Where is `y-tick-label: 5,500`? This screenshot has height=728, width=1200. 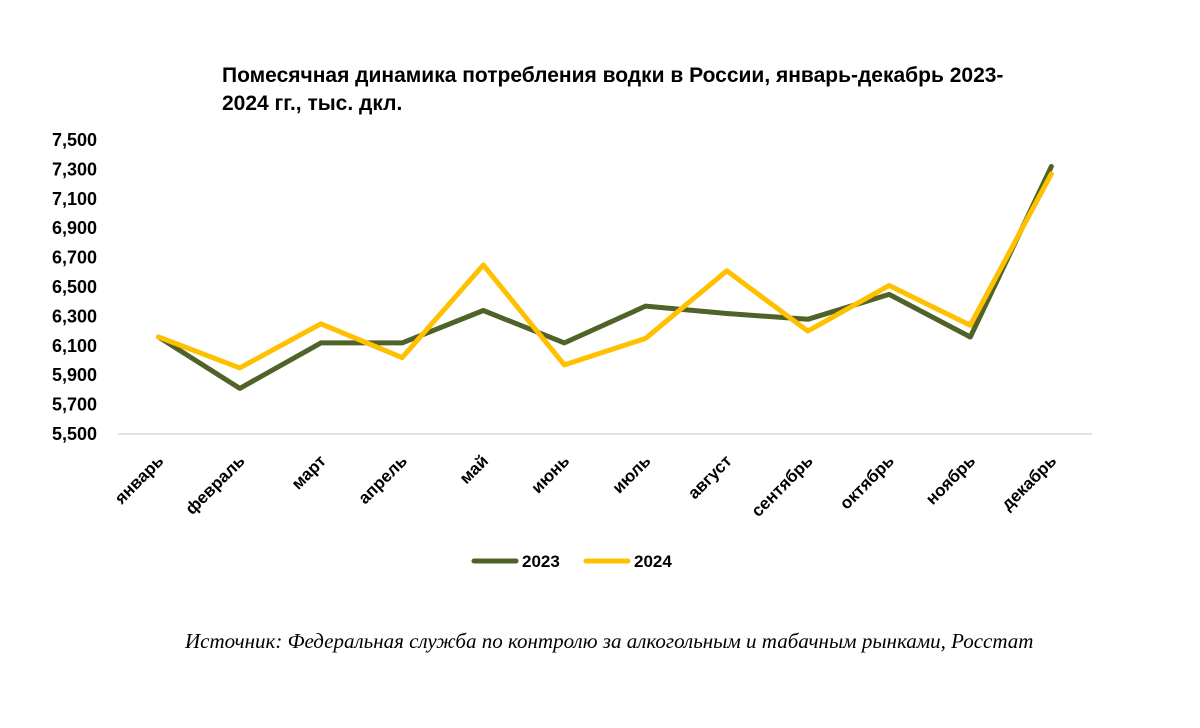
y-tick-label: 5,500 is located at coordinates (74, 434).